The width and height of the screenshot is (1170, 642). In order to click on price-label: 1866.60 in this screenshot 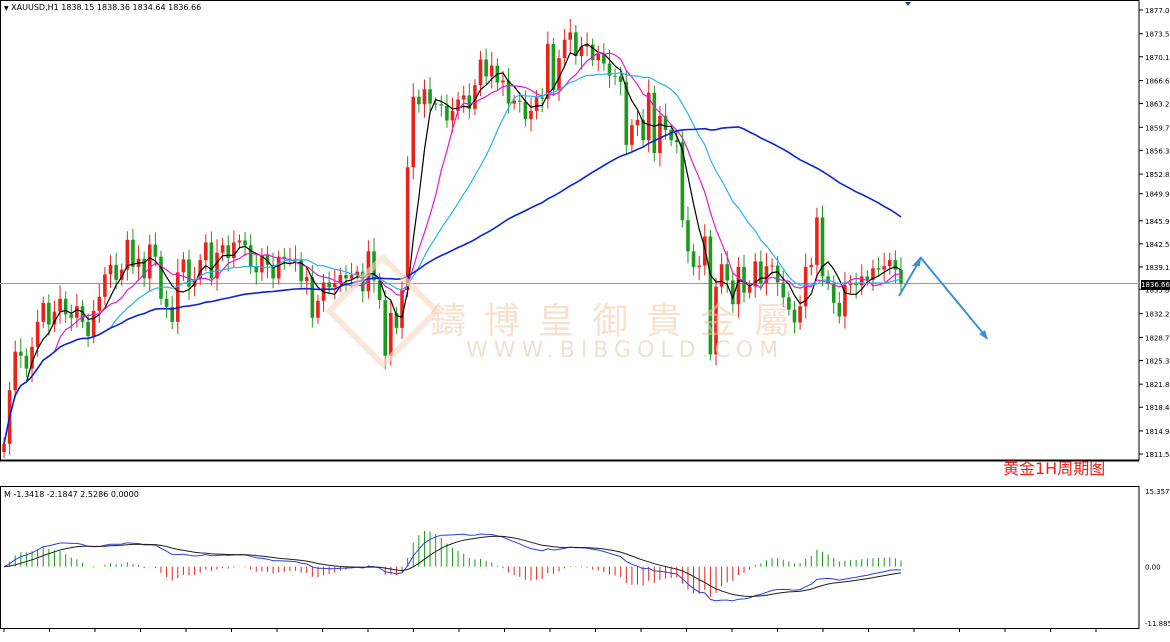, I will do `click(1157, 81)`.